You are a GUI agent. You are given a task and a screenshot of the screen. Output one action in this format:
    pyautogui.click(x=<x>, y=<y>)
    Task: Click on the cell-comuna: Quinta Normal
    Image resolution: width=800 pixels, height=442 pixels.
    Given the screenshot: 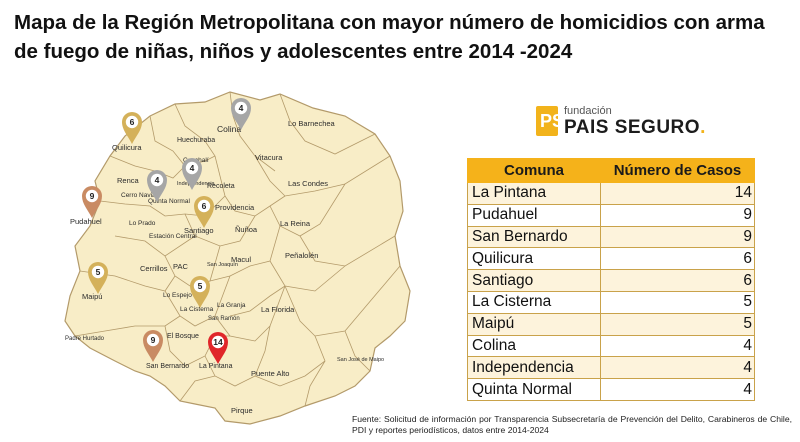 What is the action you would take?
    pyautogui.click(x=534, y=389)
    